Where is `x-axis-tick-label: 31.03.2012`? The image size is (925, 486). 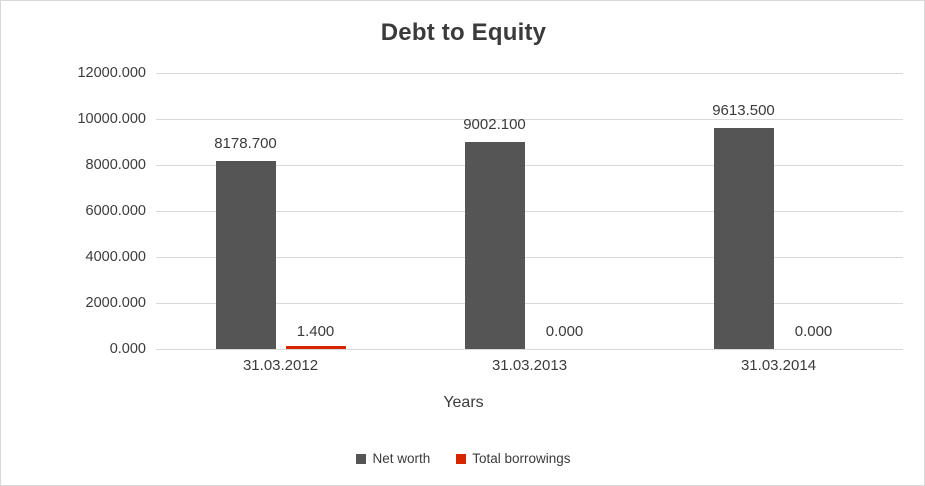
x-axis-tick-label: 31.03.2012 is located at coordinates (280, 365).